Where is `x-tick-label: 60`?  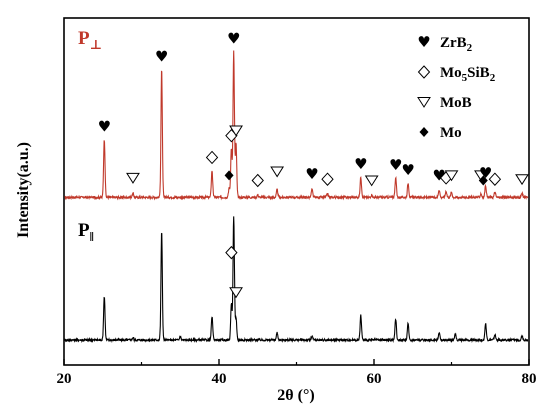 x-tick-label: 60 is located at coordinates (374, 379).